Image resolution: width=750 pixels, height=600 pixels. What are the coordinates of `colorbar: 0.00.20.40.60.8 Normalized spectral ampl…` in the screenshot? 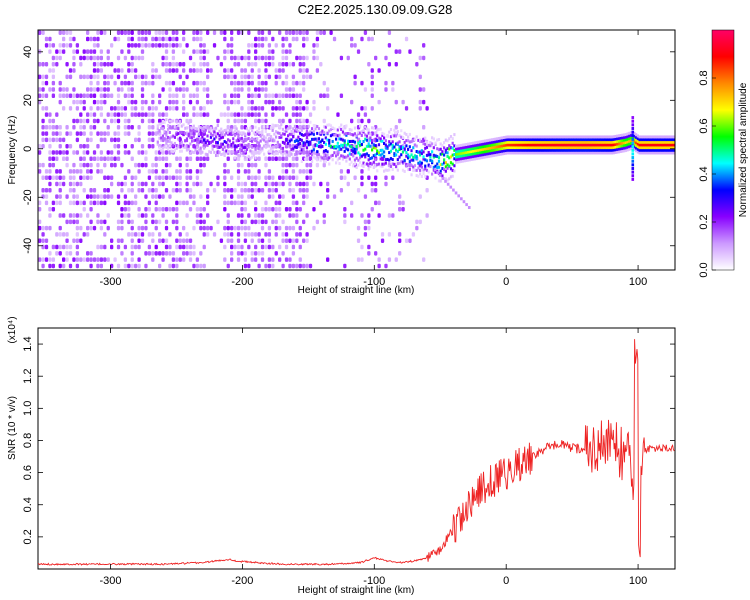 It's located at (723, 153).